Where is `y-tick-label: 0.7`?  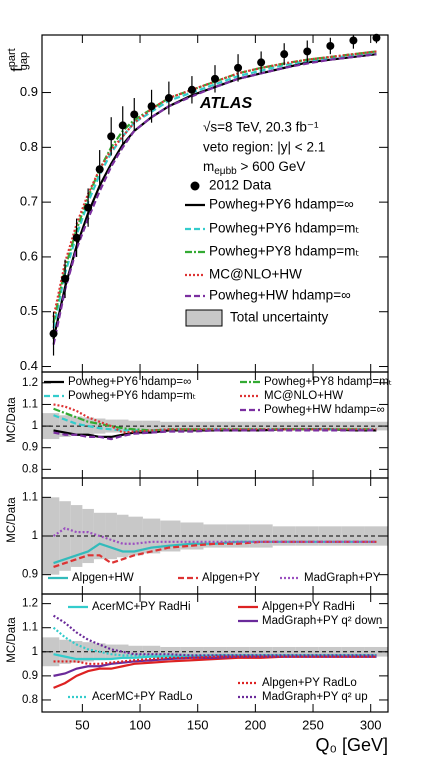 y-tick-label: 0.7 is located at coordinates (29, 201).